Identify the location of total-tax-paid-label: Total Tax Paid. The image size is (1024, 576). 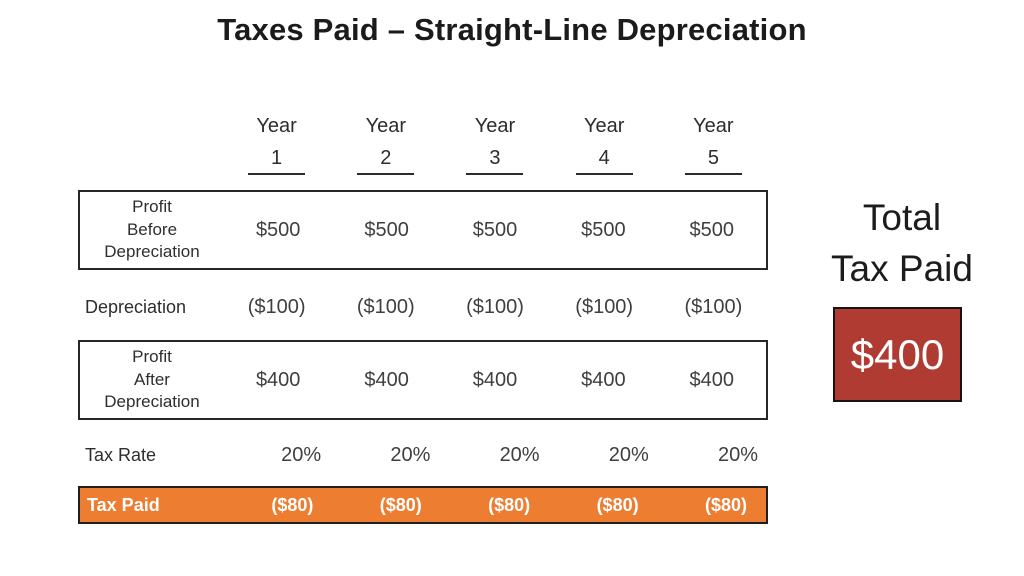
(902, 243).